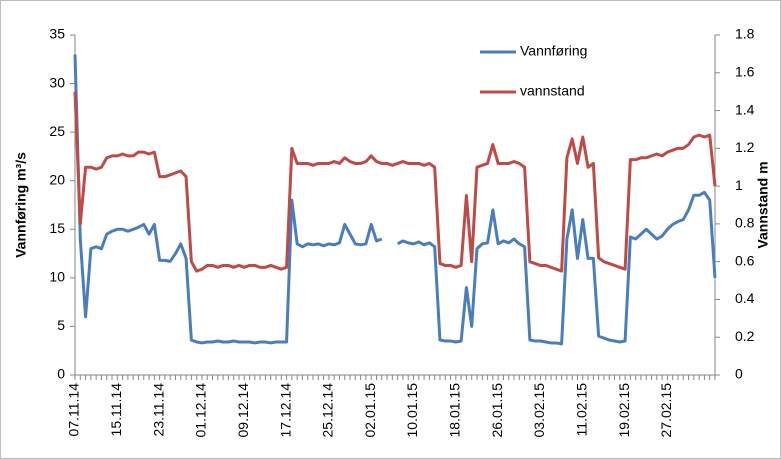  Describe the element at coordinates (412, 410) in the screenshot. I see `x-tick-label: 10.01.15` at that location.